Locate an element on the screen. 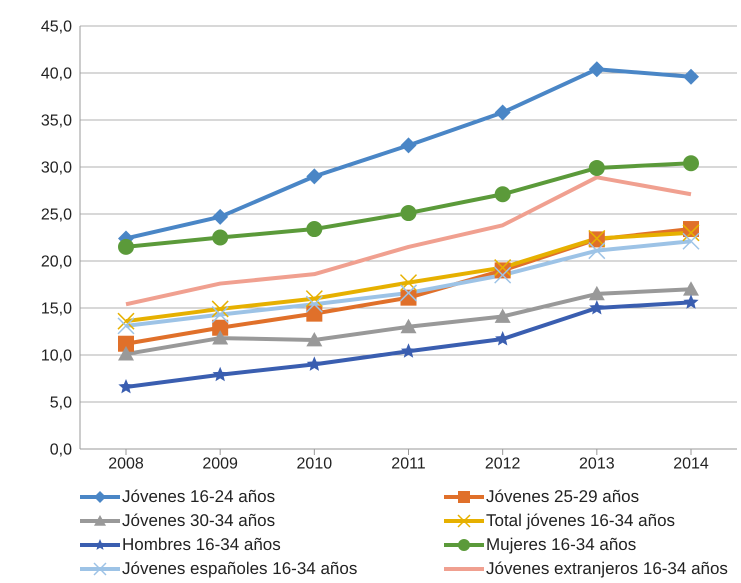 Image resolution: width=741 pixels, height=583 pixels. y-tick-label: 15,0 is located at coordinates (56, 309).